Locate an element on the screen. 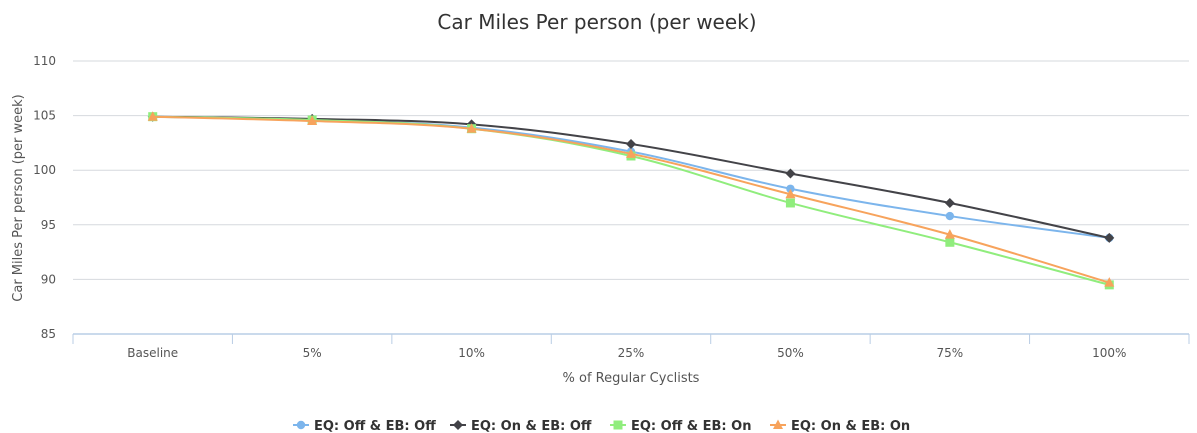  x-tick-label: 5% is located at coordinates (312, 353).